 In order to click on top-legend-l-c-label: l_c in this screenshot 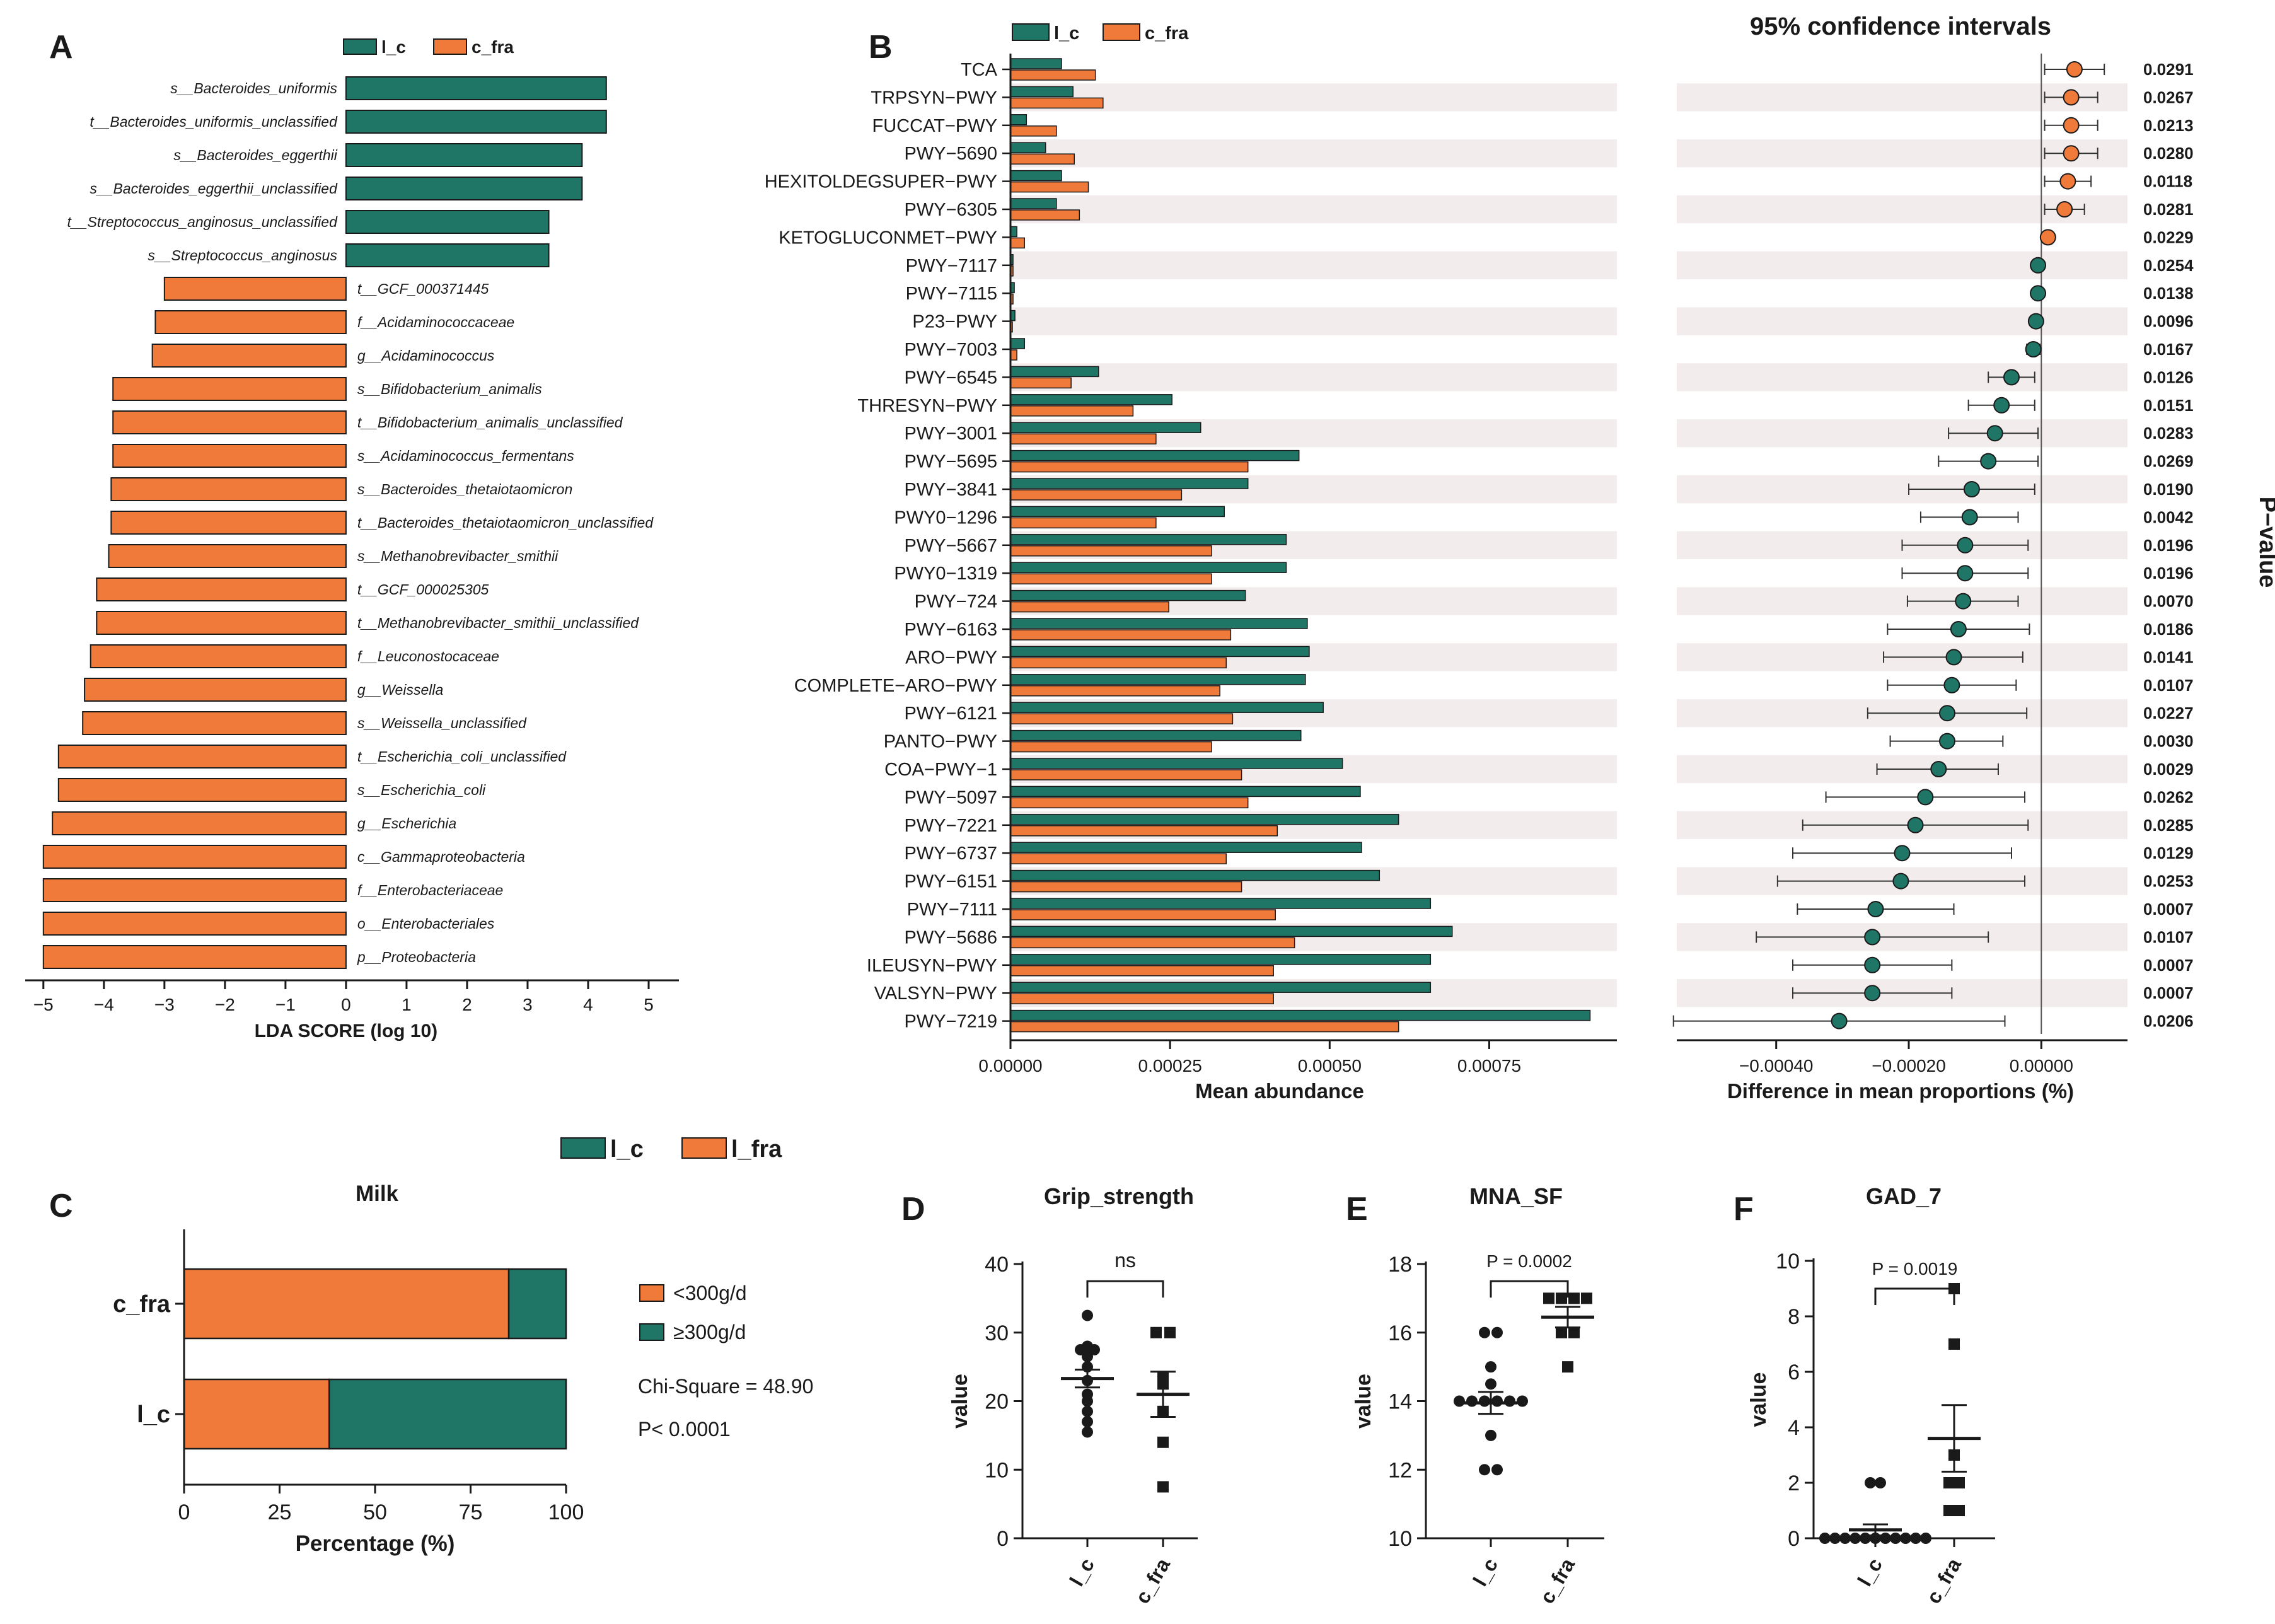, I will do `click(627, 1149)`.